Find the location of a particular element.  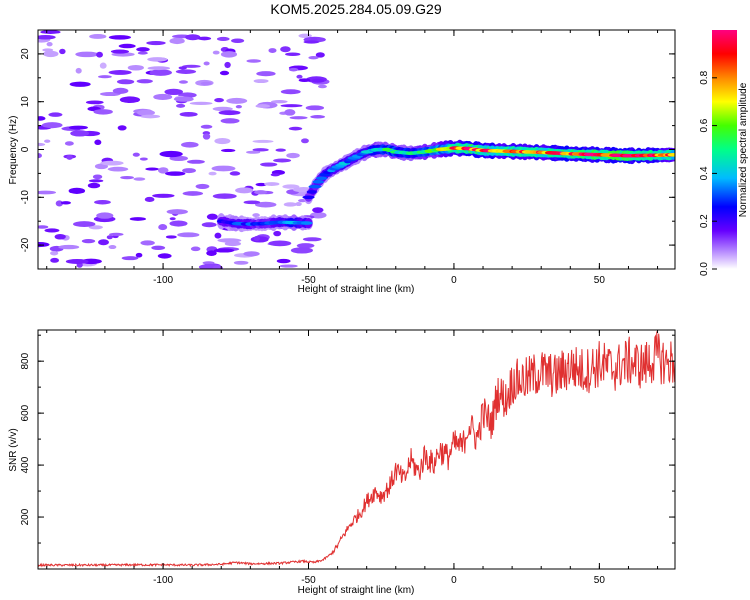

colorbar-tick-label: 0.8 is located at coordinates (704, 77).